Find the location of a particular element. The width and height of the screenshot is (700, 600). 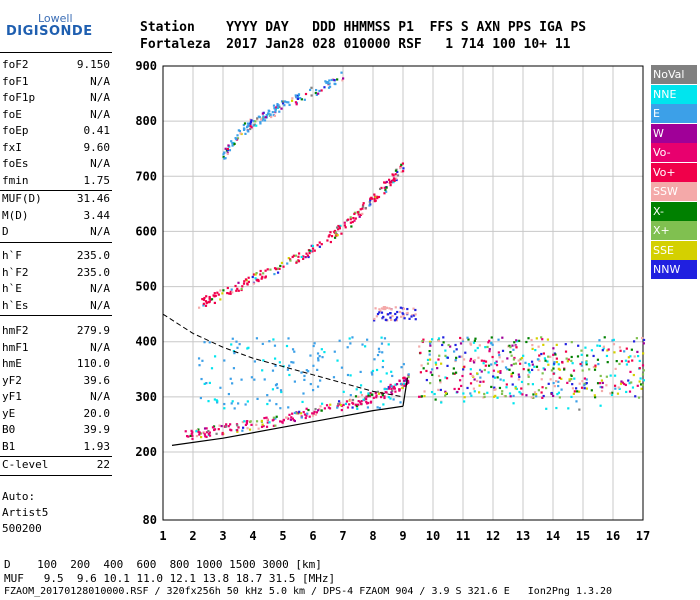

param-label: D is located at coordinates (5, 231).